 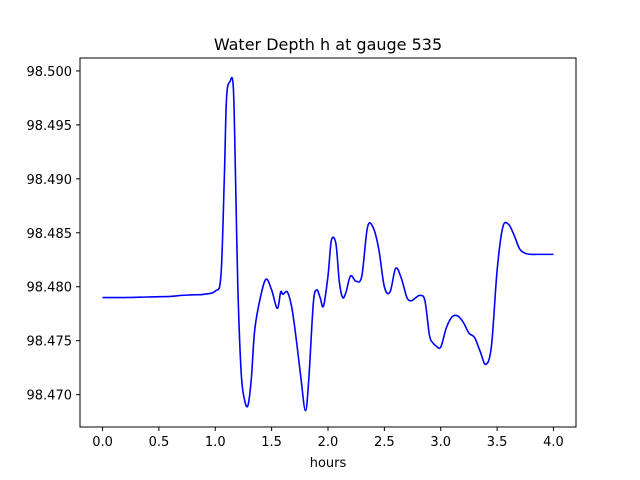 What do you see at coordinates (328, 44) in the screenshot?
I see `chart-title: Water Depth h at gauge 535` at bounding box center [328, 44].